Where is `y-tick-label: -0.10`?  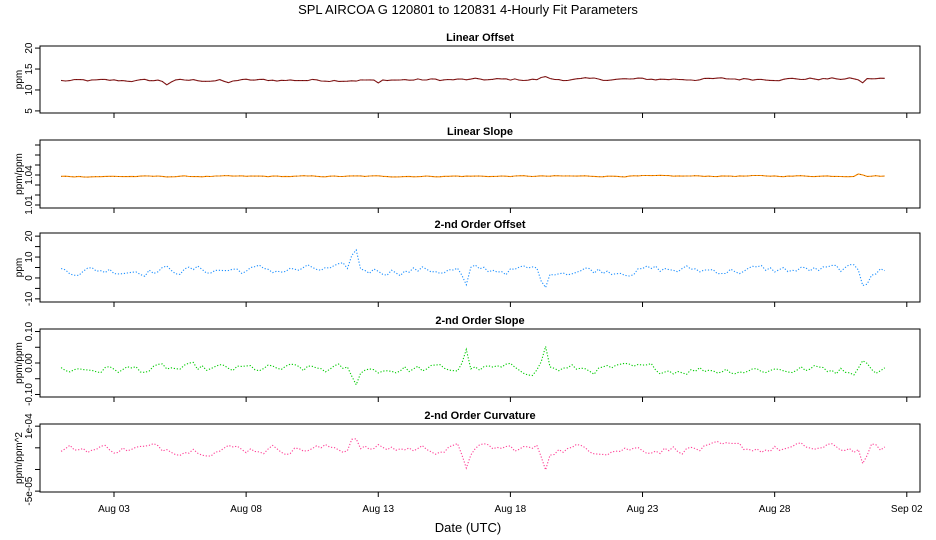 y-tick-label: -0.10 is located at coordinates (29, 394).